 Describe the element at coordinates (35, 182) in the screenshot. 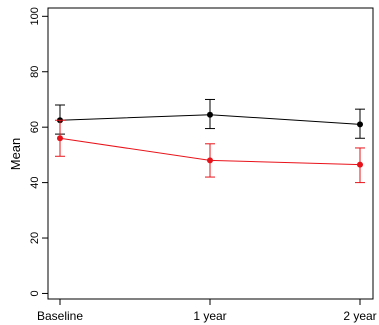

I see `y-tick-label: 40` at that location.